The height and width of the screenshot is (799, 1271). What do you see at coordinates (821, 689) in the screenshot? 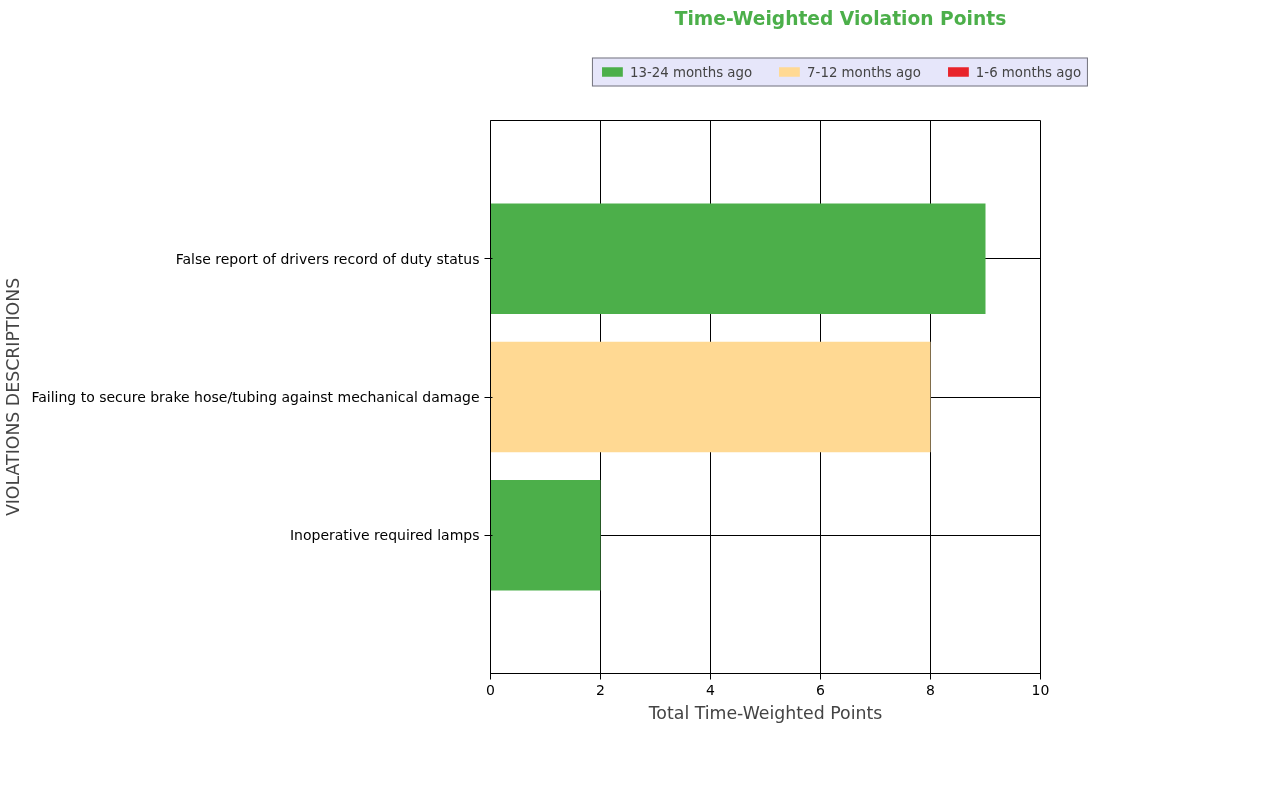
I see `x-tick-label: 6` at bounding box center [821, 689].